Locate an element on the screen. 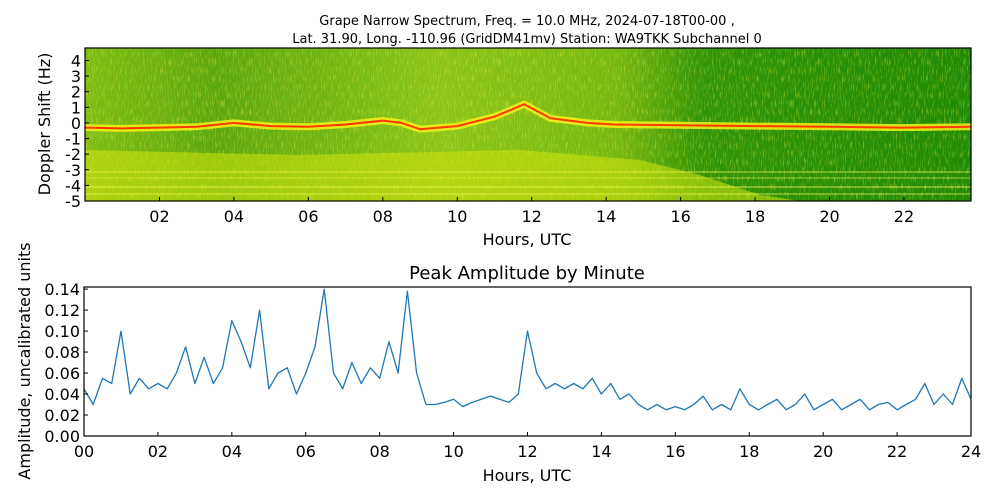  spectrogram-y-tick-label: 4 is located at coordinates (76, 60).